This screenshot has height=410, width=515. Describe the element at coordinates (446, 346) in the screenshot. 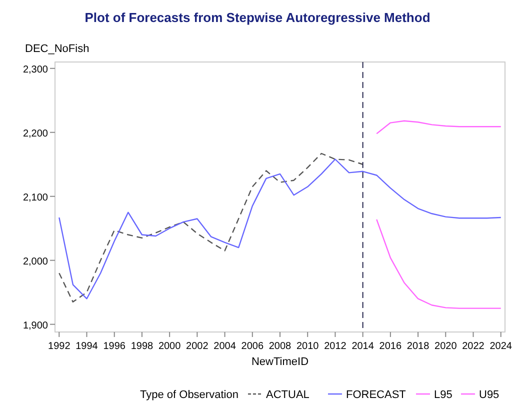

I see `x-tick-label: 2020` at that location.